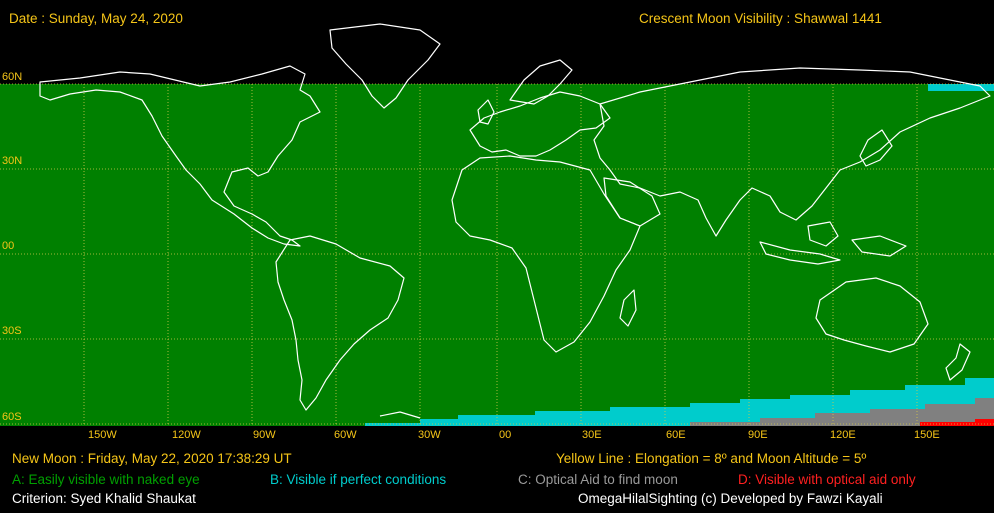  What do you see at coordinates (927, 435) in the screenshot?
I see `lon-label-150e: 150E` at bounding box center [927, 435].